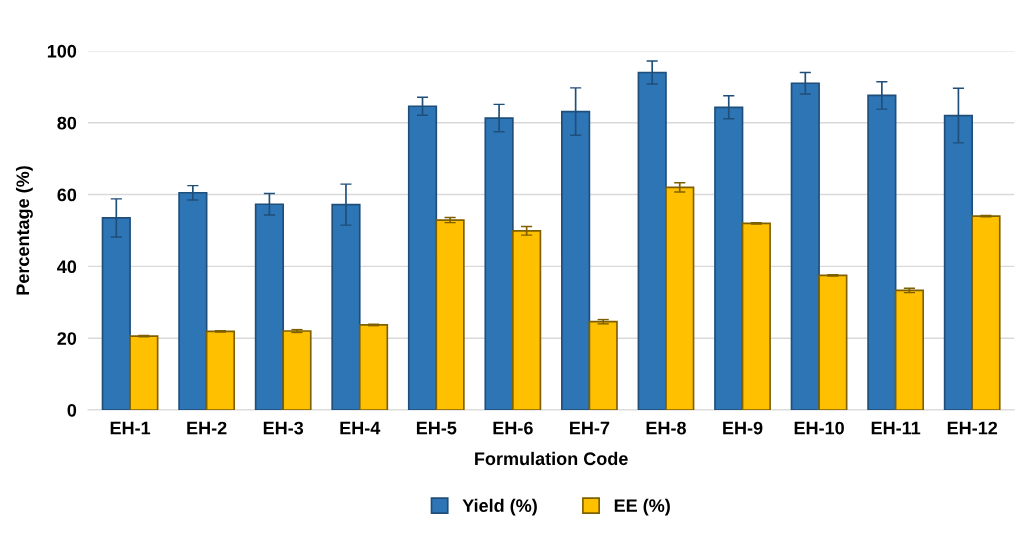  What do you see at coordinates (436, 428) in the screenshot?
I see `x-tick-label: EH-5` at bounding box center [436, 428].